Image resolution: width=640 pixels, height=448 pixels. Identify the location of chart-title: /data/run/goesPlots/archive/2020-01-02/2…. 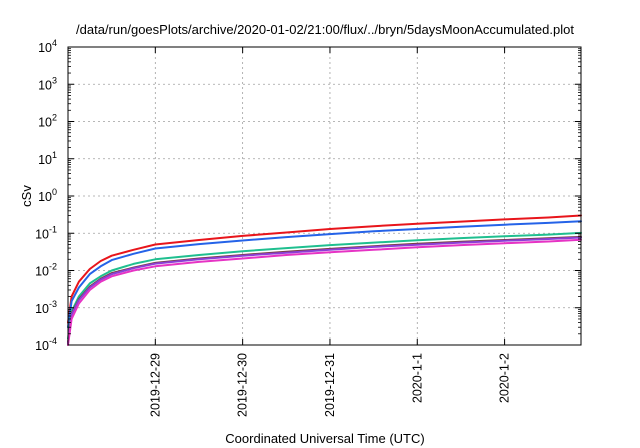
(325, 29).